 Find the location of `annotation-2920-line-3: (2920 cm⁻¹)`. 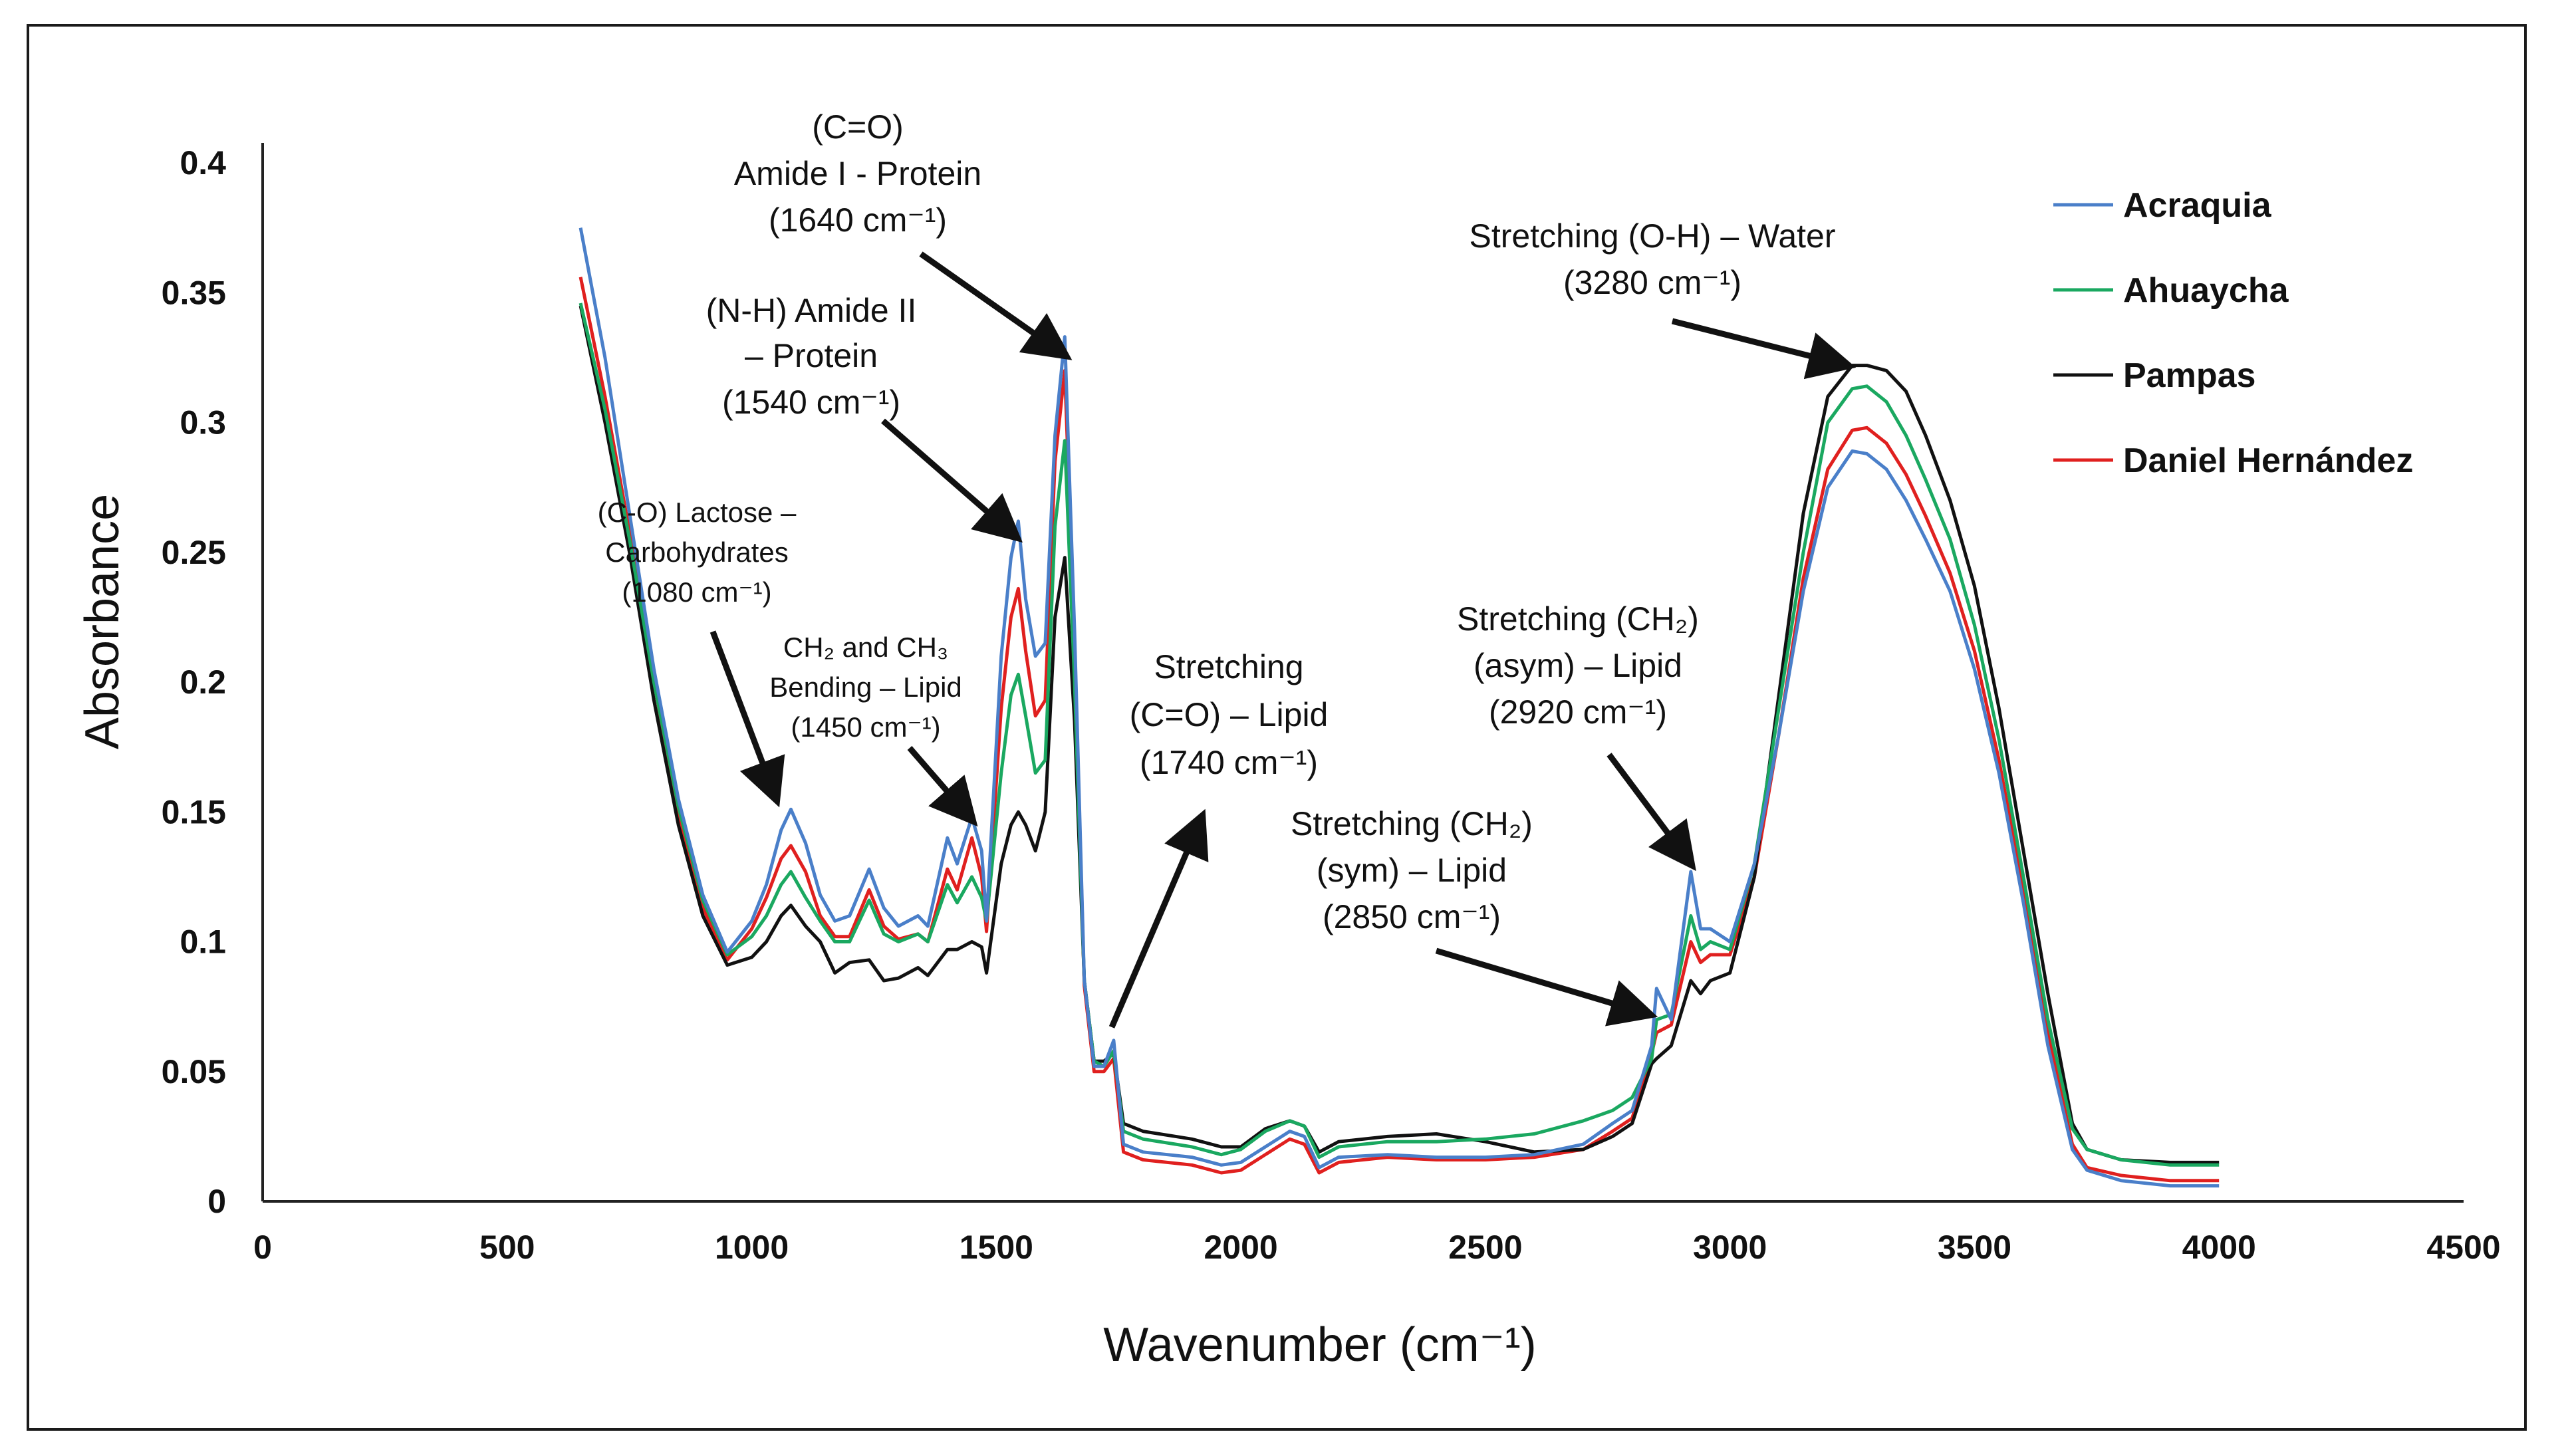

annotation-2920-line-3: (2920 cm⁻¹) is located at coordinates (1578, 712).